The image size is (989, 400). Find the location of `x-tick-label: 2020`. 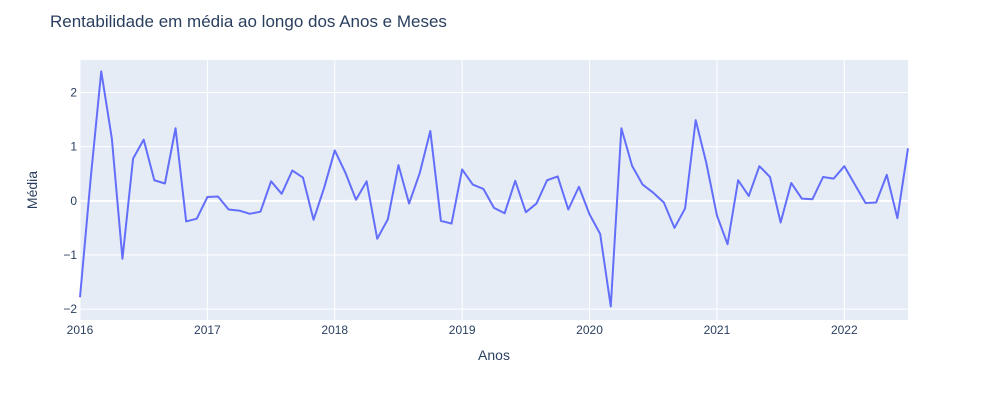

x-tick-label: 2020 is located at coordinates (589, 330).